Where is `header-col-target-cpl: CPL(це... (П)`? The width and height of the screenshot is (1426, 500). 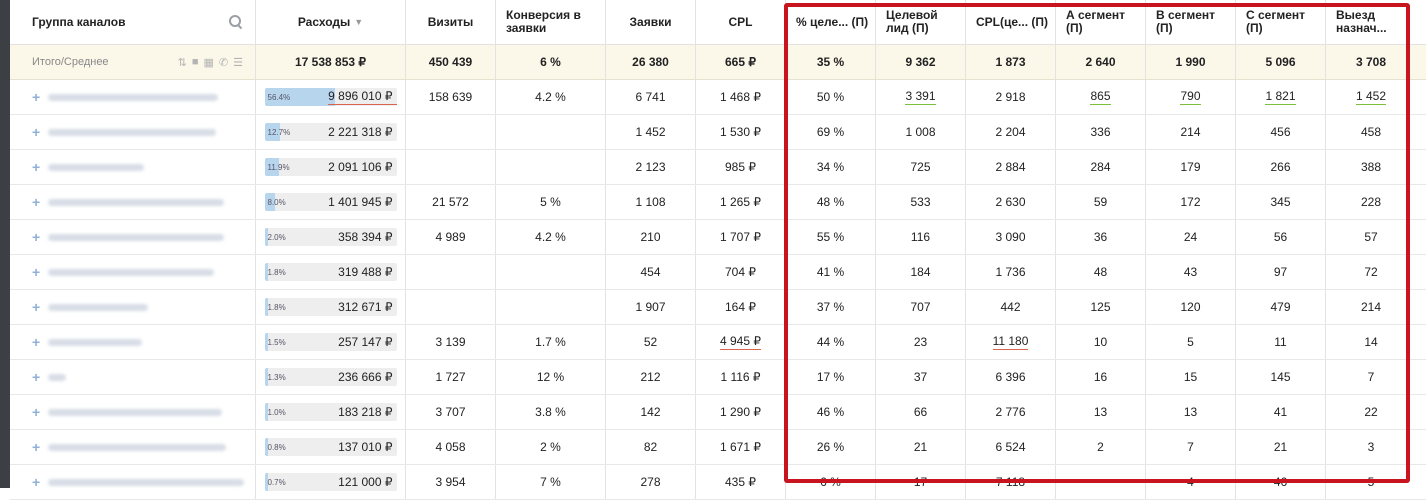 header-col-target-cpl: CPL(це... (П) is located at coordinates (1011, 22).